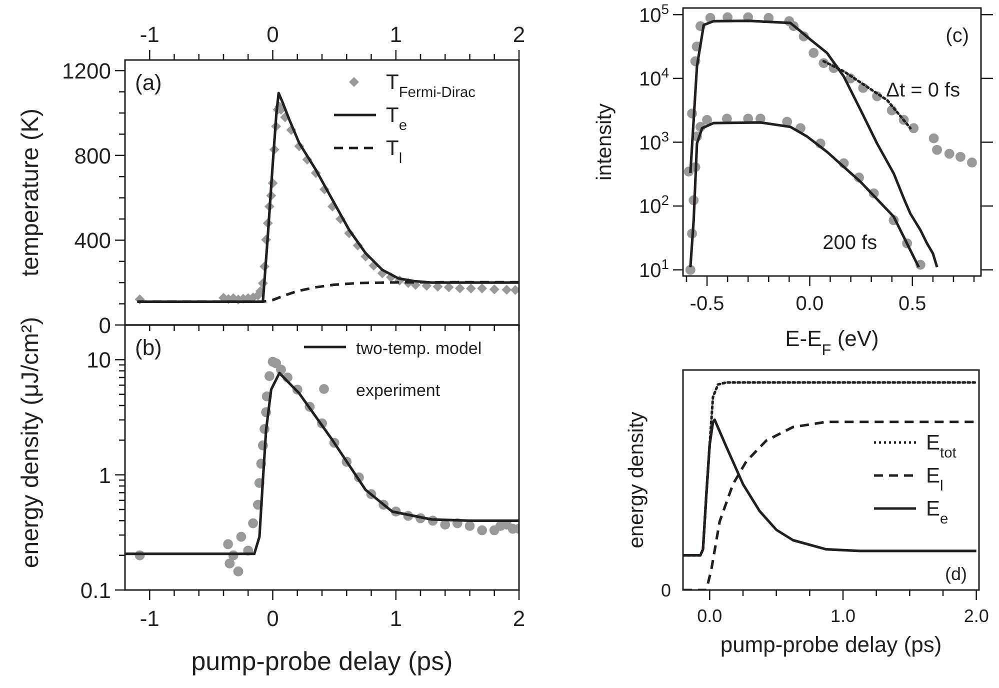  What do you see at coordinates (654, 269) in the screenshot?
I see `y-tick-label: 10$^{1}$` at bounding box center [654, 269].